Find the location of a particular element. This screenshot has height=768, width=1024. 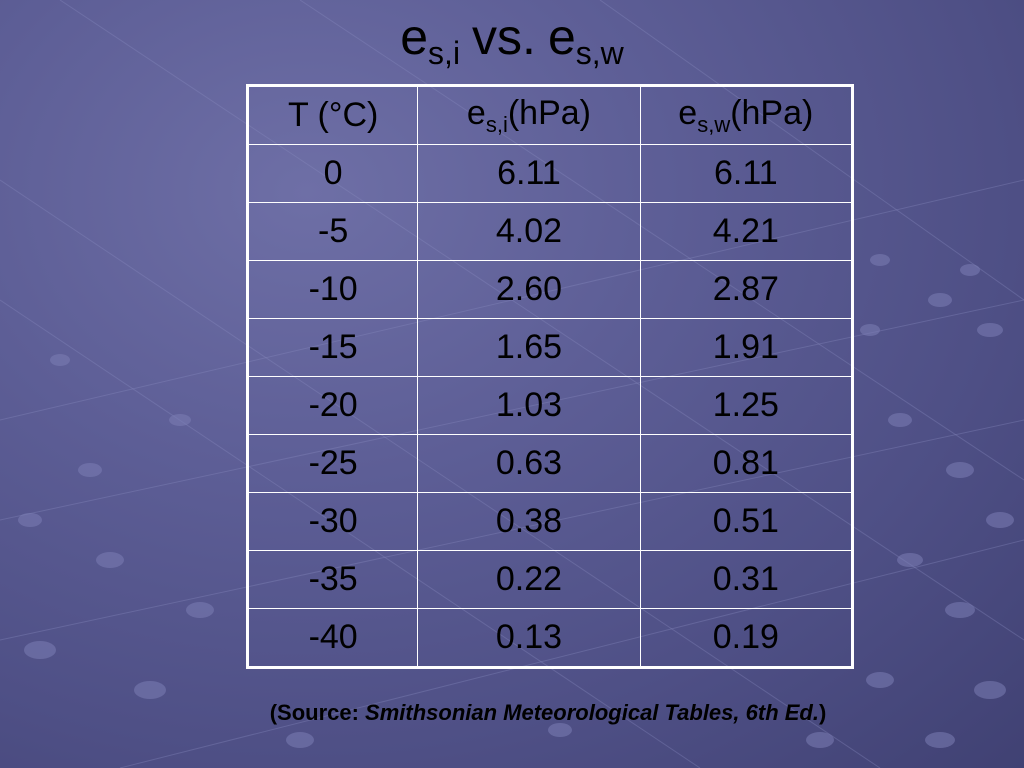

header-es-ice-subscript: s,i is located at coordinates (496, 124).